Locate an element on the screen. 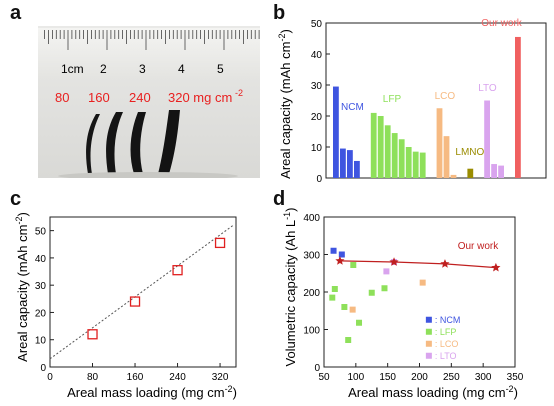  chart-d-legend-label: : LTO is located at coordinates (446, 356).